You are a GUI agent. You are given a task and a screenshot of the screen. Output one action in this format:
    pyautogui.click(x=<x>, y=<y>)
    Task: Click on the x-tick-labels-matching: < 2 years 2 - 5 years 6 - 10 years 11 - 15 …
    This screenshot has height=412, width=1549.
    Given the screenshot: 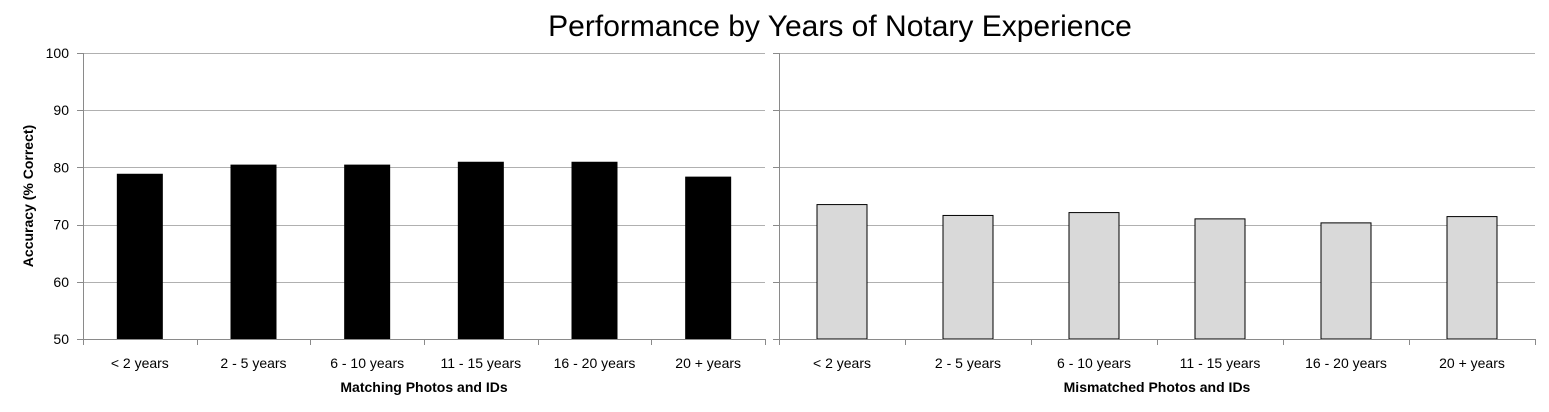 What is the action you would take?
    pyautogui.click(x=426, y=363)
    